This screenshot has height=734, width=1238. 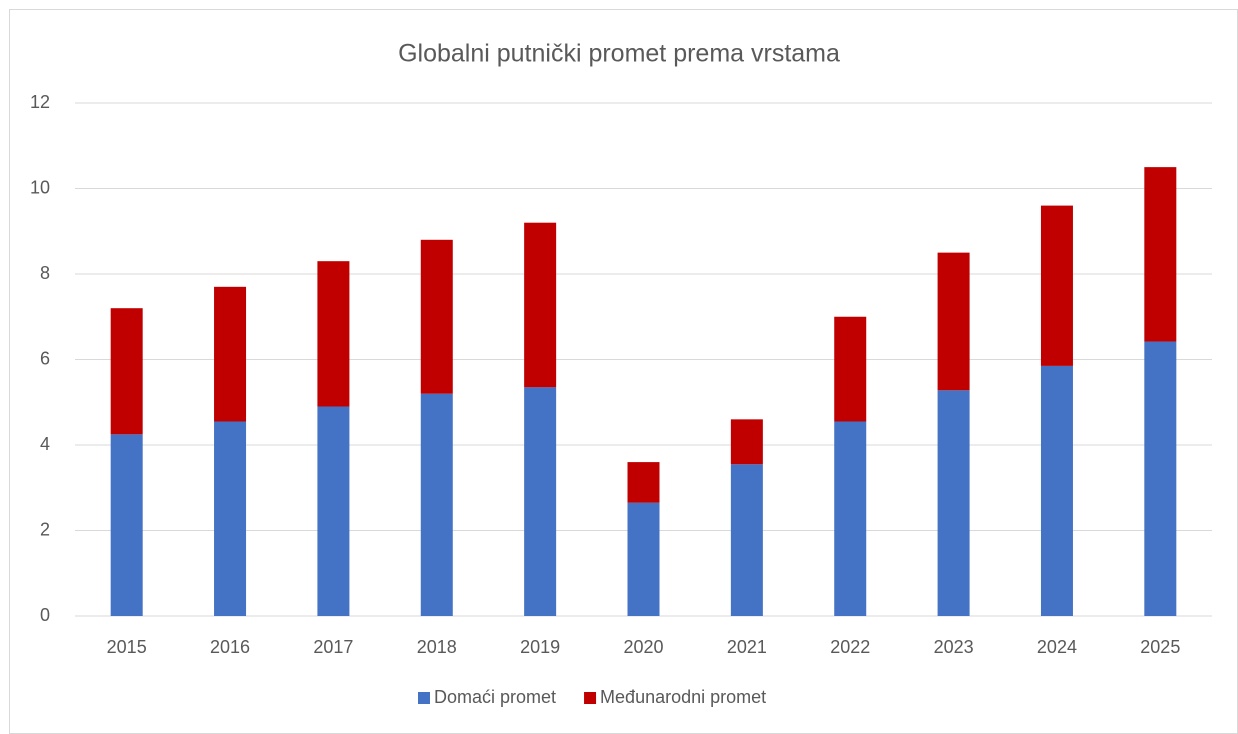 What do you see at coordinates (45, 273) in the screenshot?
I see `y-tick-label: 8` at bounding box center [45, 273].